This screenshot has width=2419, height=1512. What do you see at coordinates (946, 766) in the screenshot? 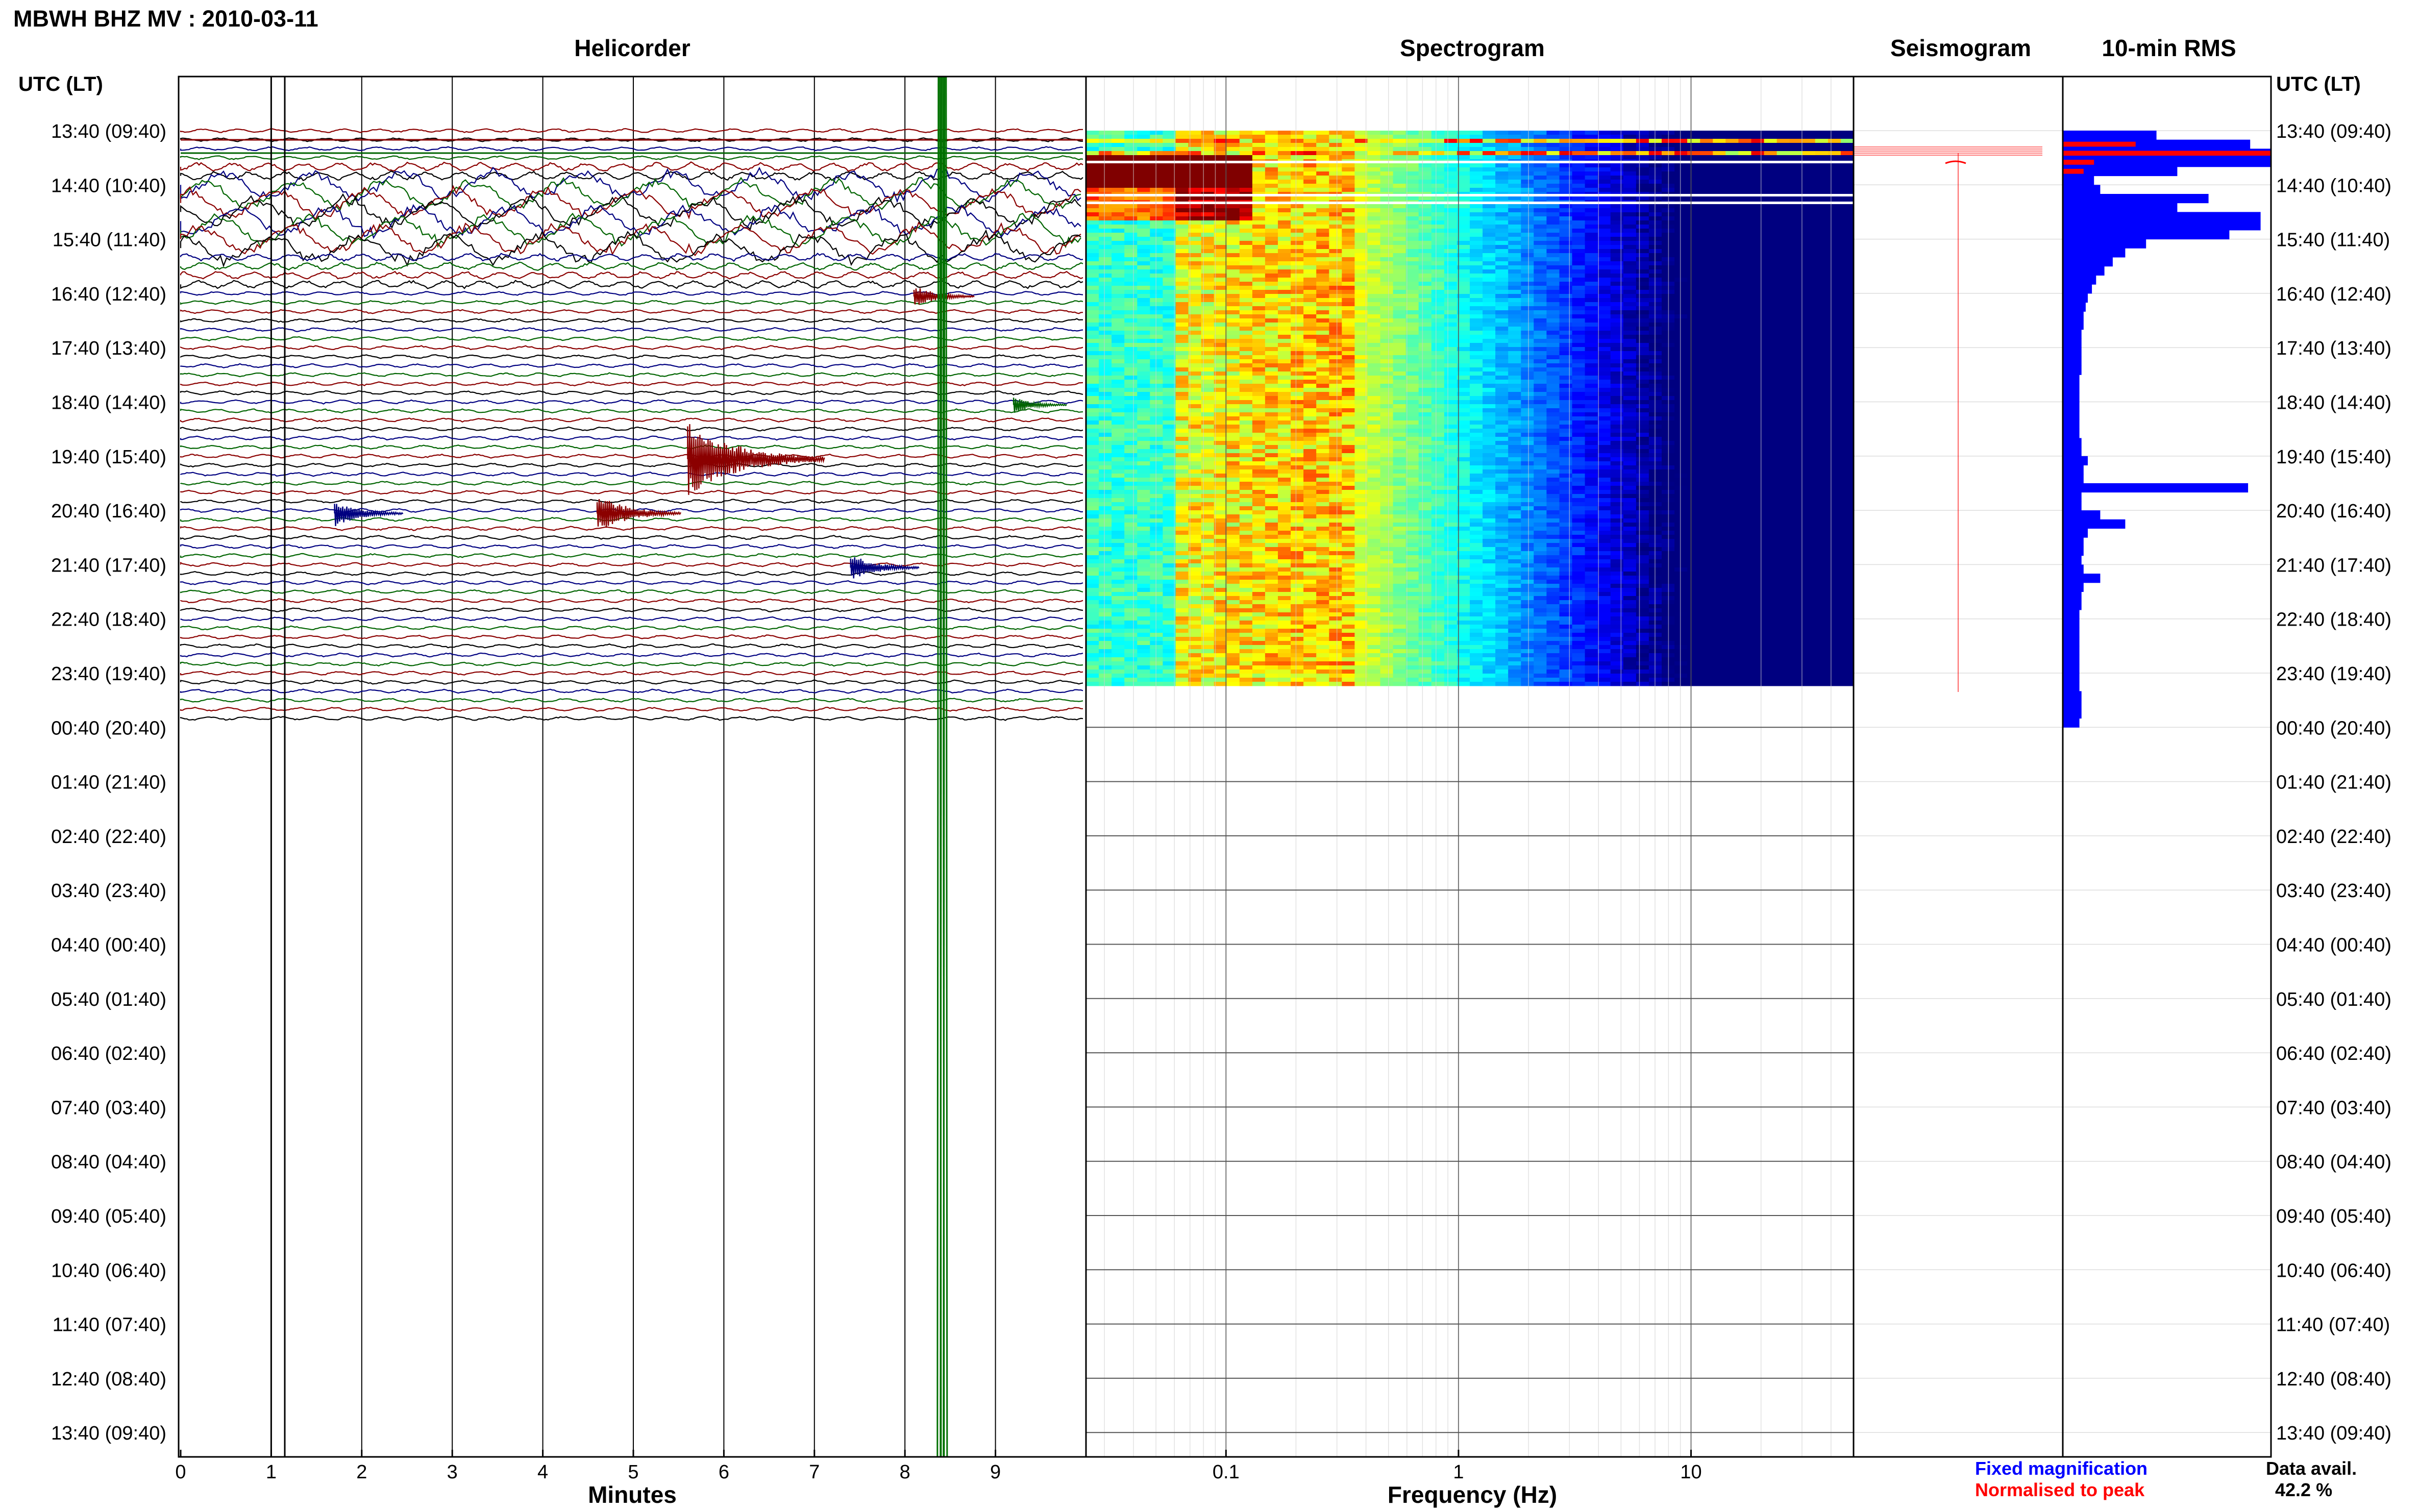
I see `helicorder-spike` at bounding box center [946, 766].